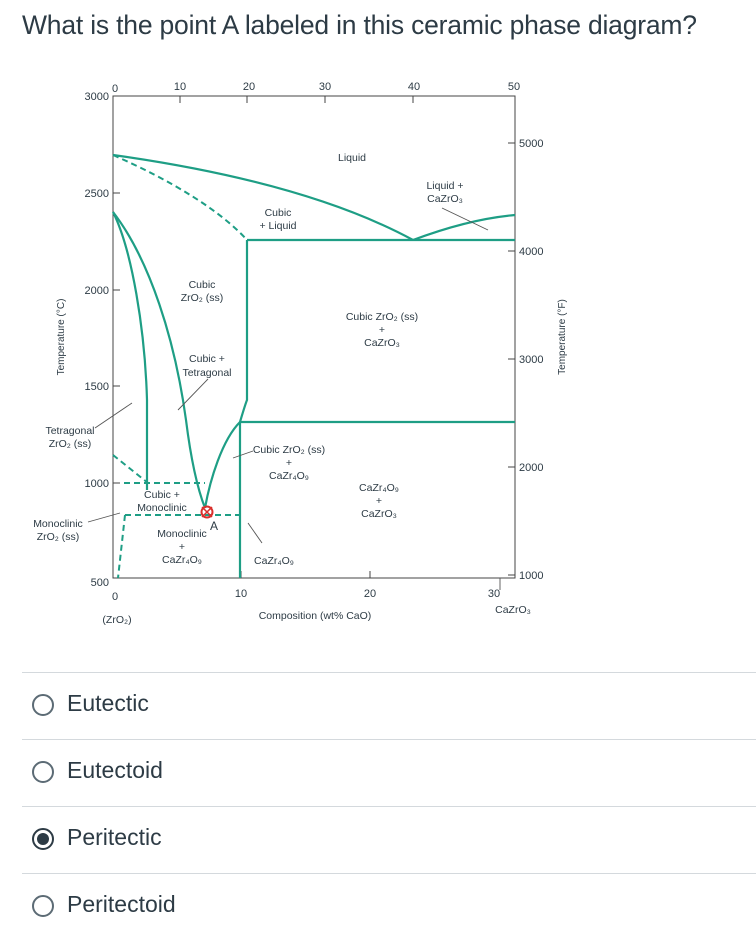  Describe the element at coordinates (116, 620) in the screenshot. I see `zro2-end-label: (ZrO₂)` at that location.